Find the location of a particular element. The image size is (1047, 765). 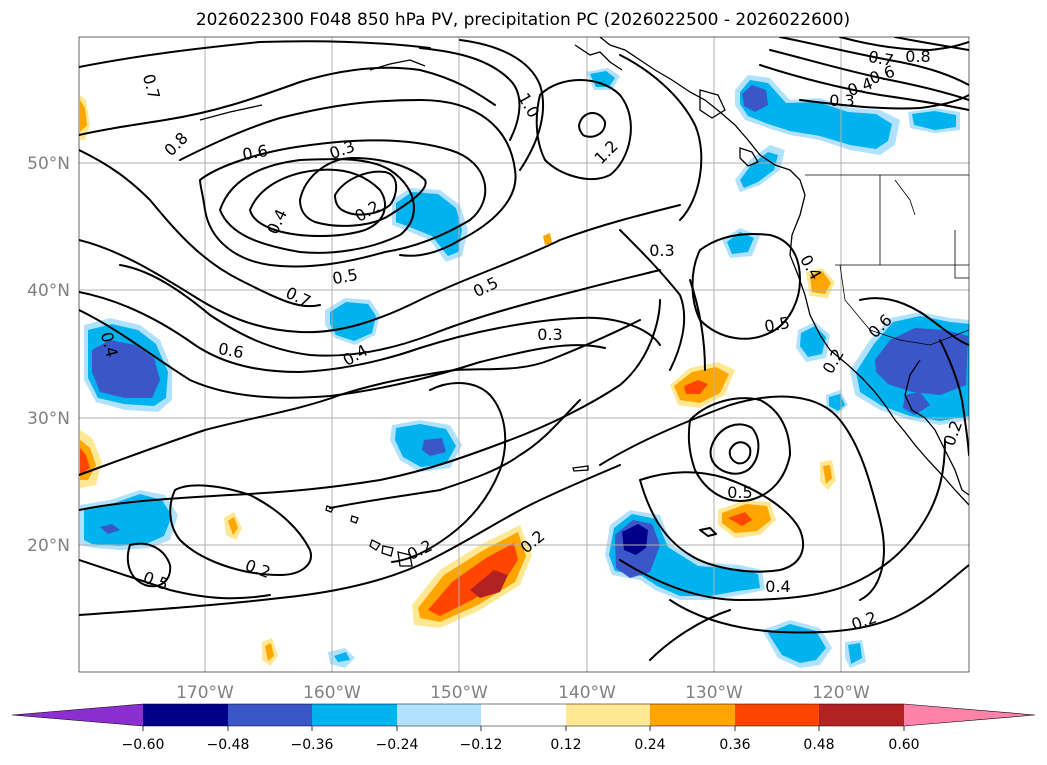

colorbar-ticks is located at coordinates (523, 728).